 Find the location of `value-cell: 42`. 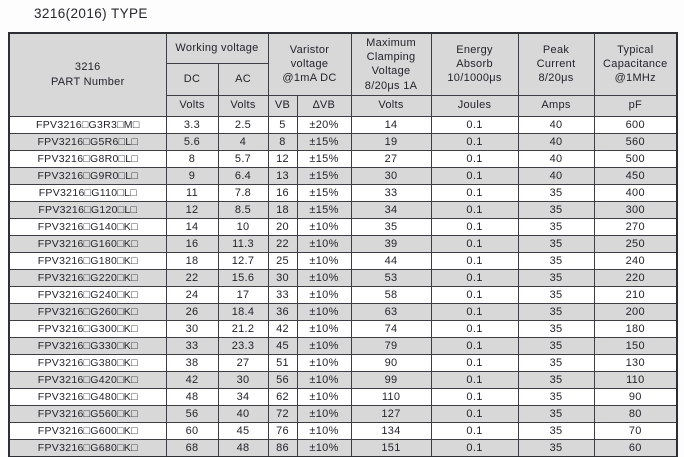

value-cell: 42 is located at coordinates (192, 379).